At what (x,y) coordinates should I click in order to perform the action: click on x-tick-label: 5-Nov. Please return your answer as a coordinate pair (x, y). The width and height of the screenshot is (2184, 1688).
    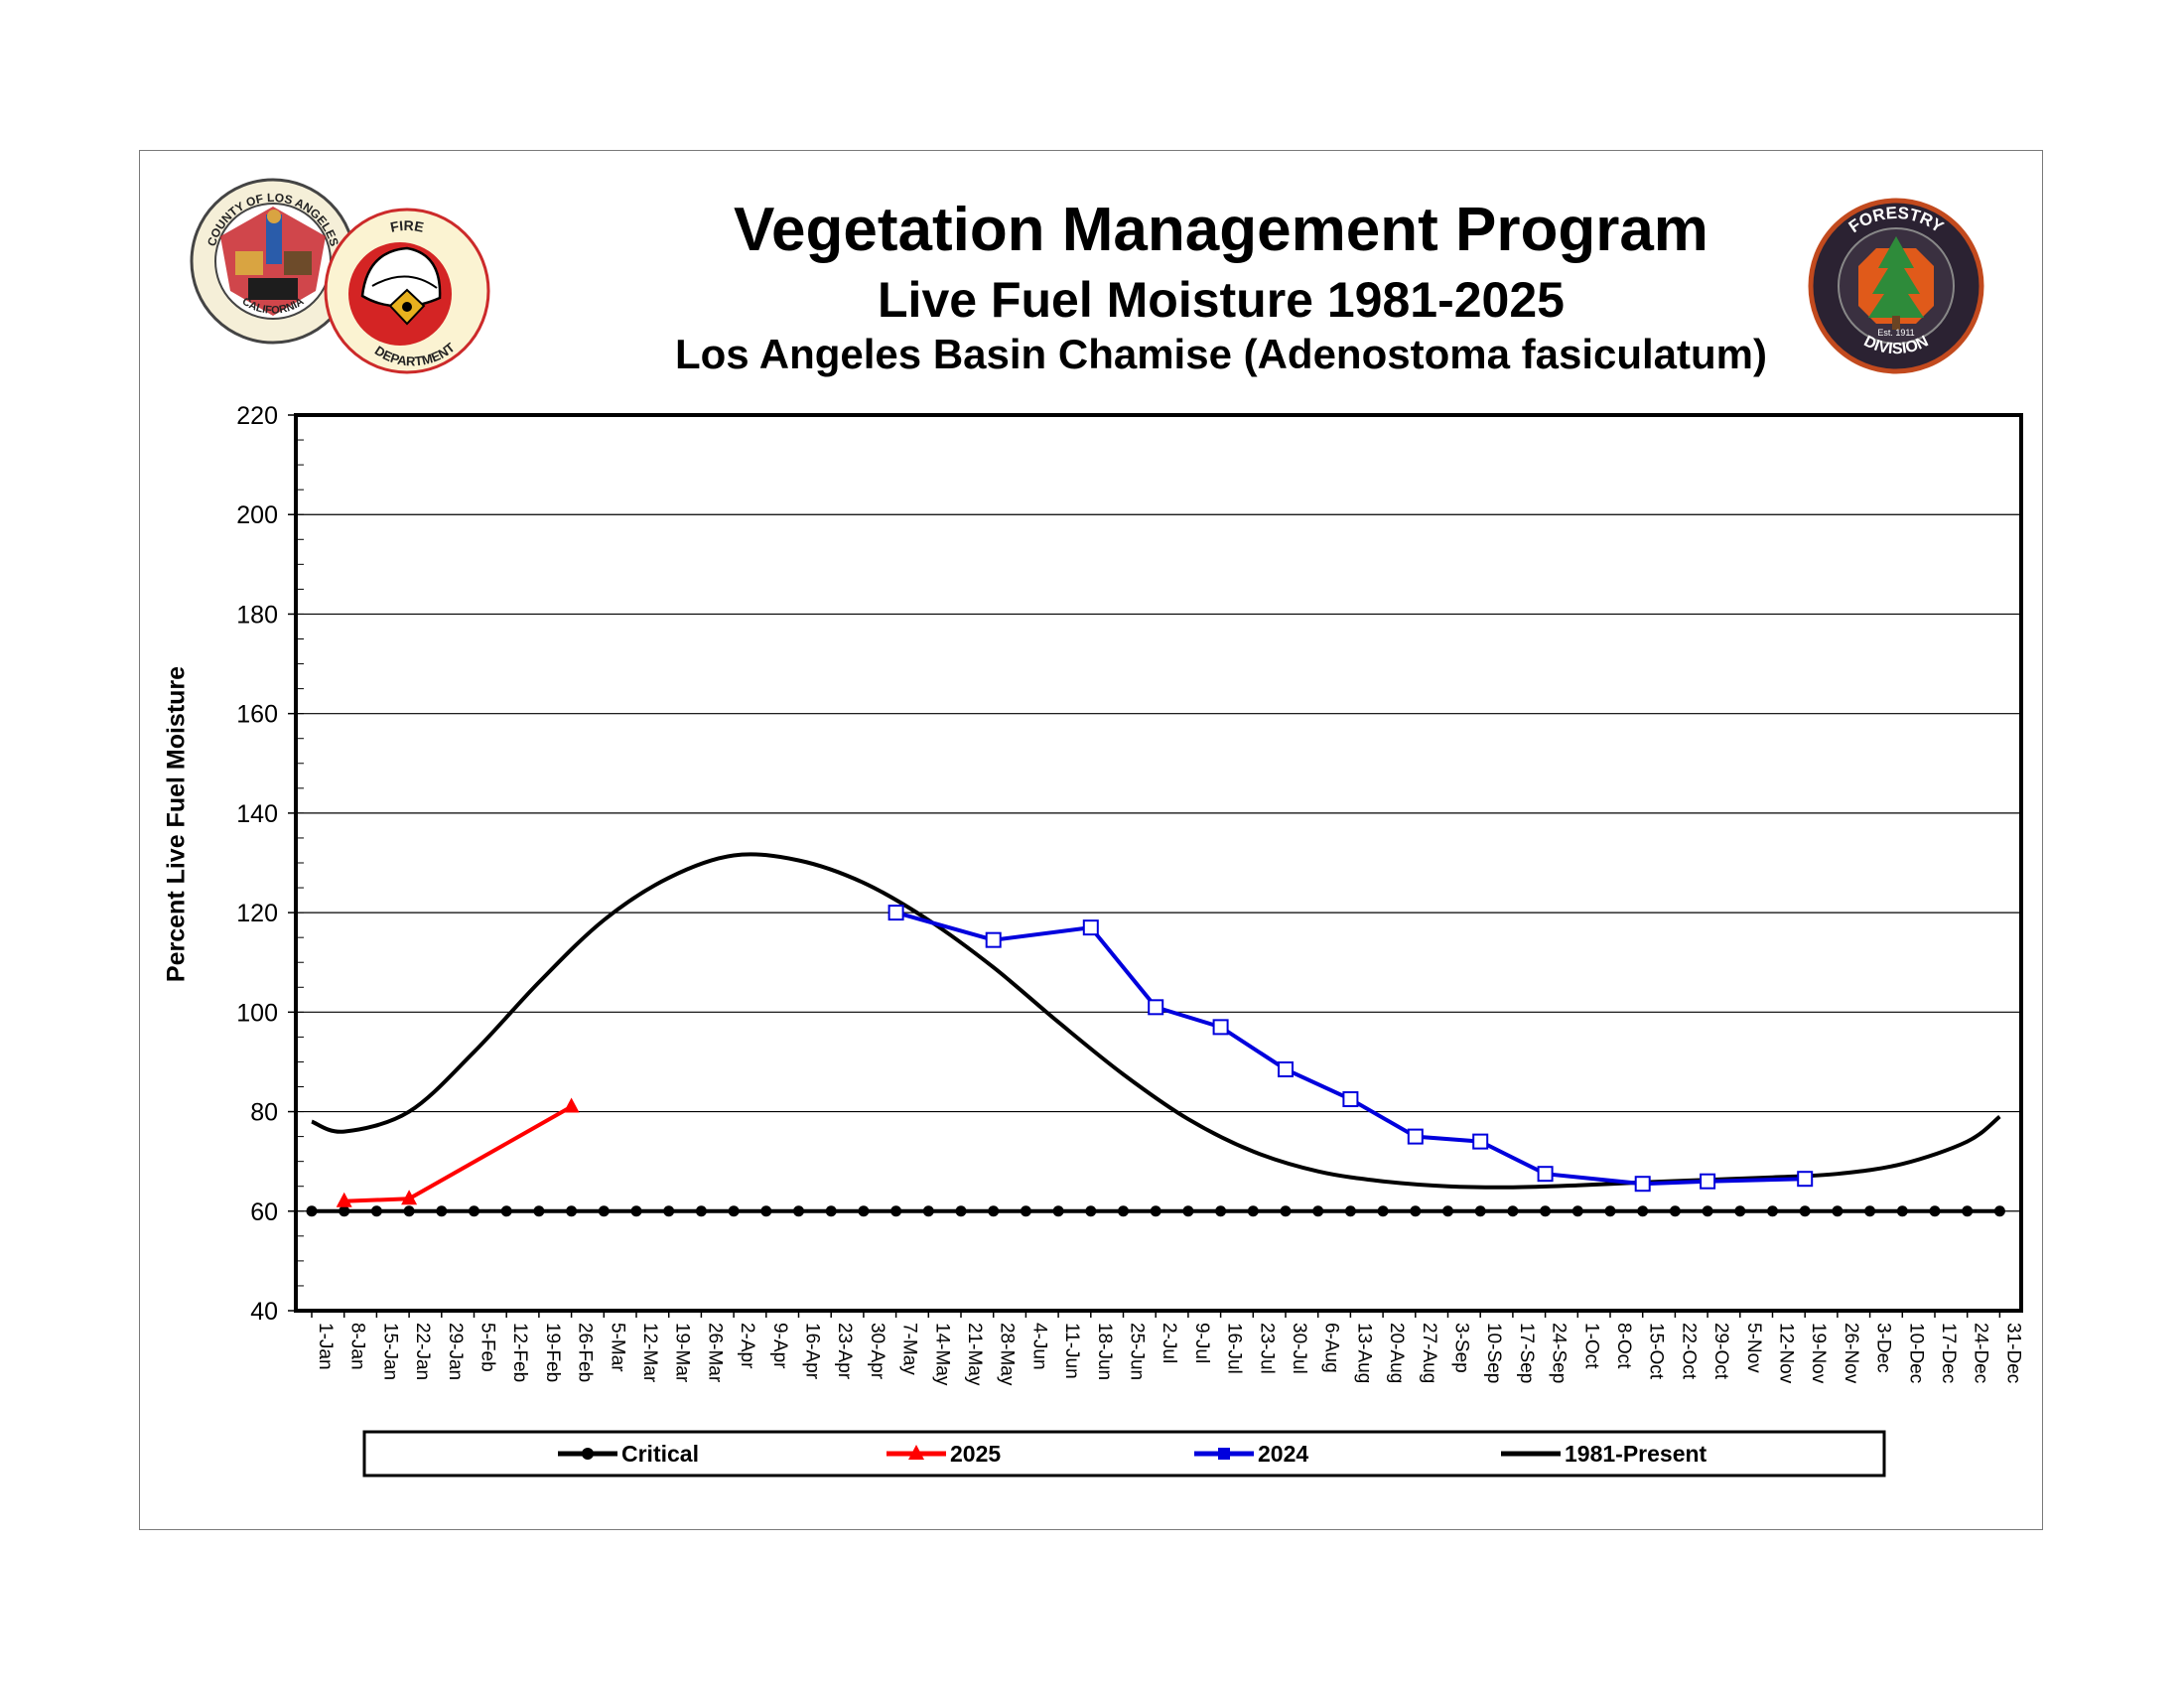
    Looking at the image, I should click on (1753, 1348).